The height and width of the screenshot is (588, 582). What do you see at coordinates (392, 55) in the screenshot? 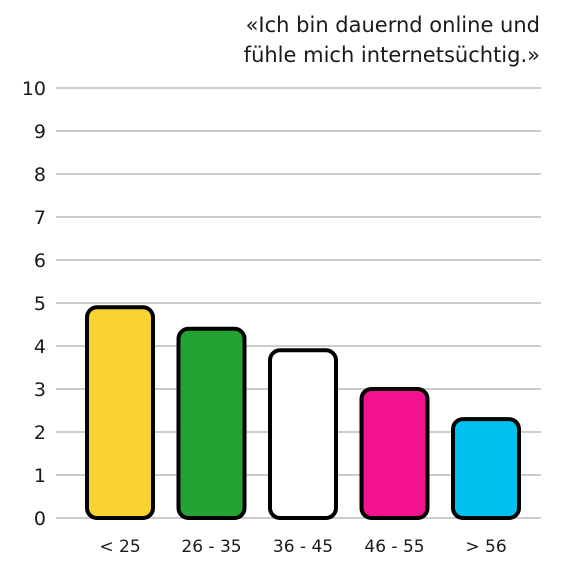
I see `chart-title-line-2: fühle mich internetsüchtig.»` at bounding box center [392, 55].